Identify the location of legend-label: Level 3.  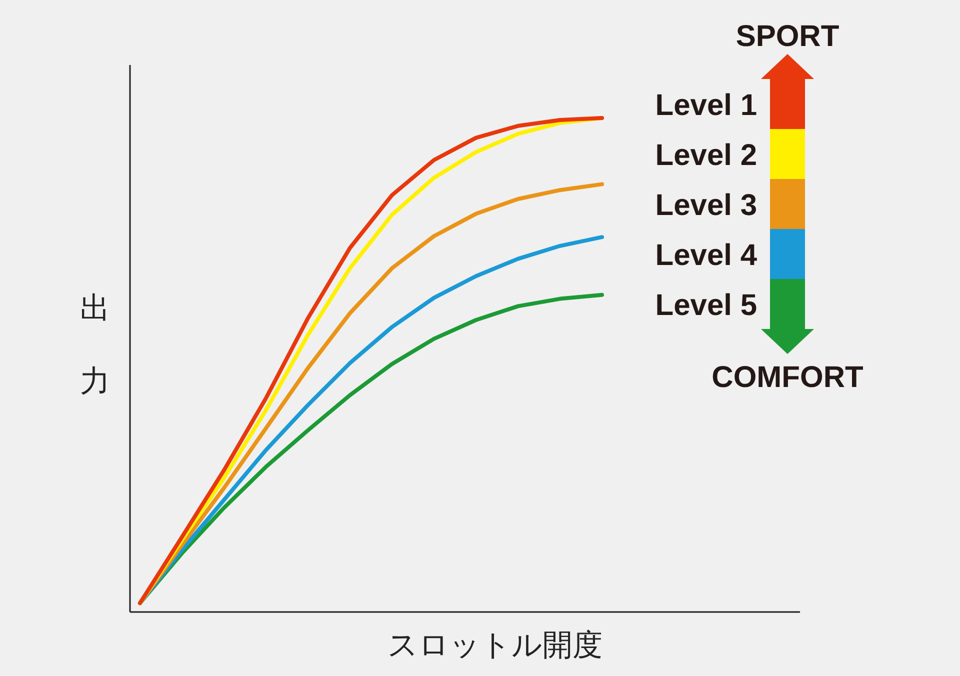
(706, 205).